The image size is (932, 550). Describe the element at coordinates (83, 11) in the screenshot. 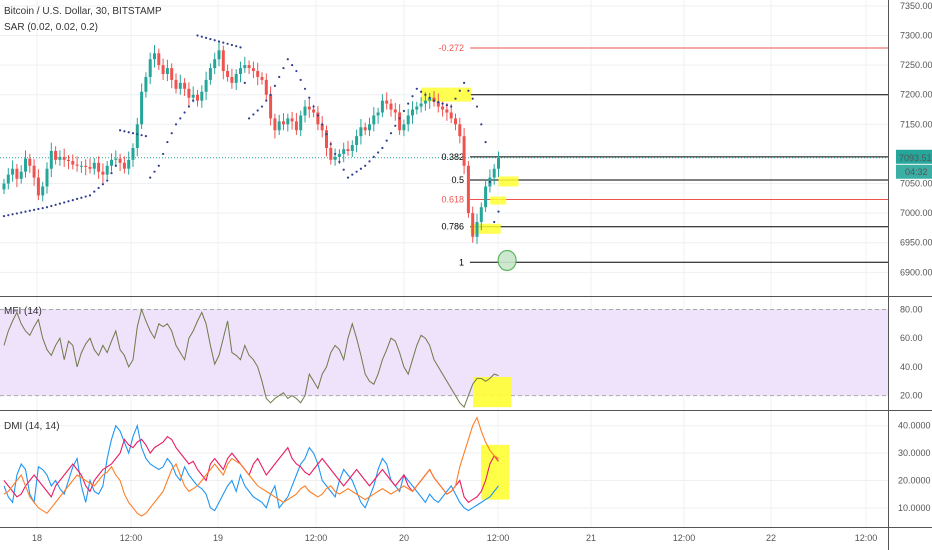

I see `symbol-legend: Bitcoin / U.S. Dollar, 30, BITSTAMP` at that location.